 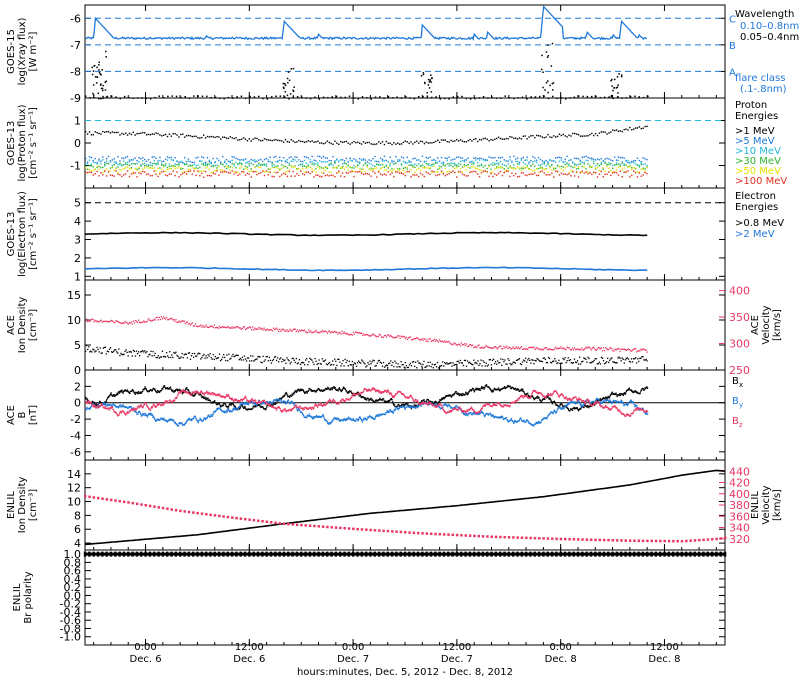 What do you see at coordinates (22, 52) in the screenshot?
I see `axis-label-xray: log(Xray flux)` at bounding box center [22, 52].